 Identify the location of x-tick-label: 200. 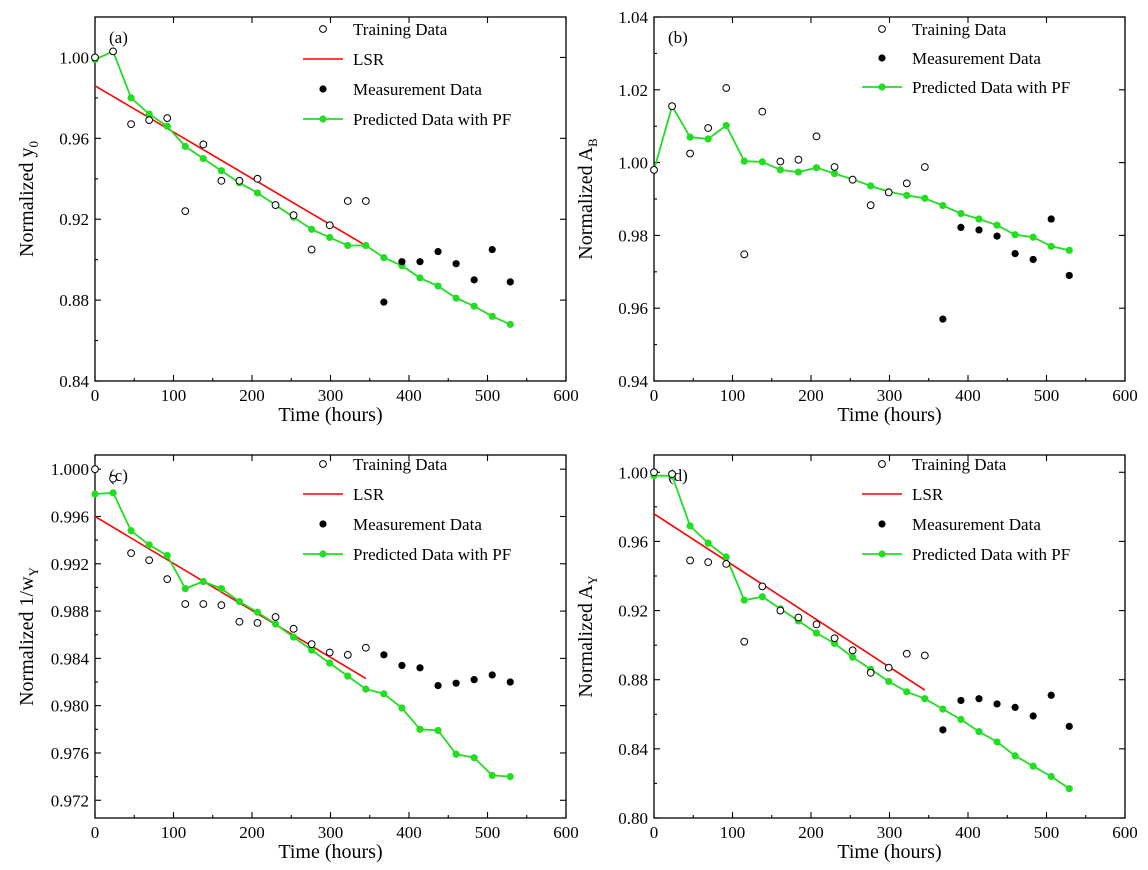
(252, 395).